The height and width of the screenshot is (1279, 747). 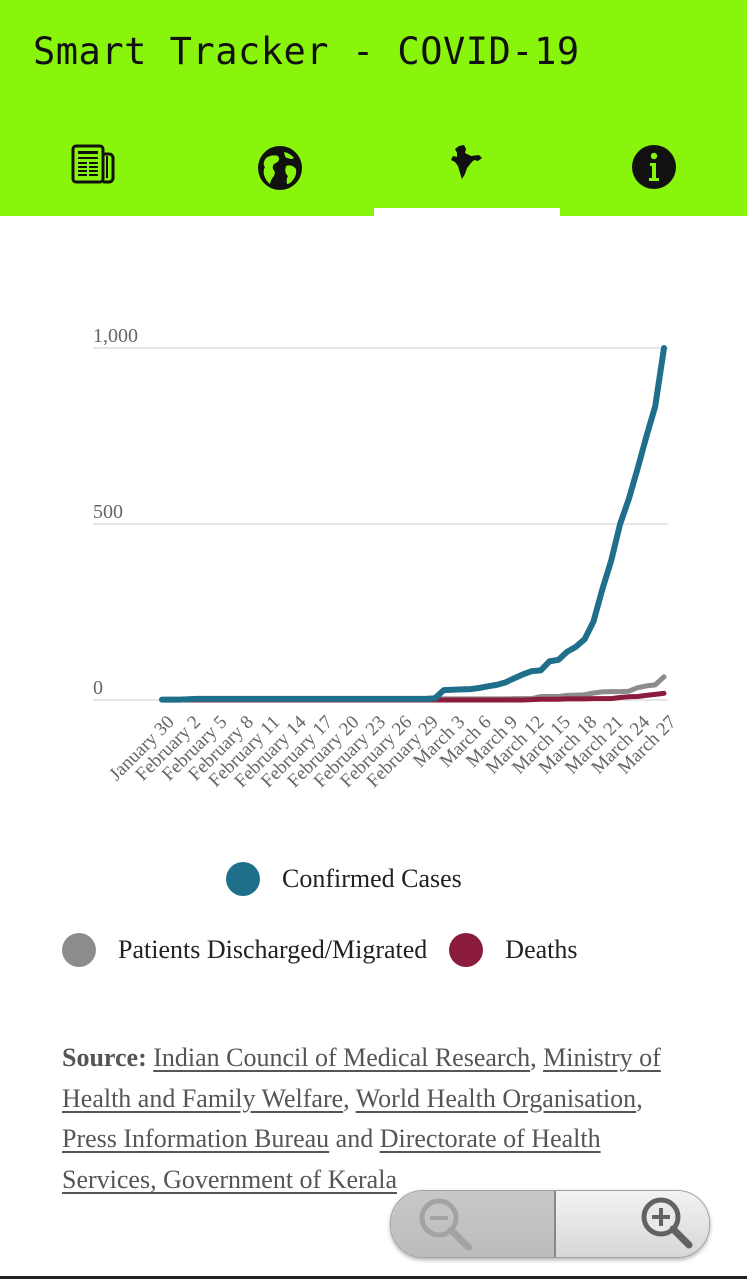 What do you see at coordinates (467, 212) in the screenshot?
I see `selected-tab-indicator` at bounding box center [467, 212].